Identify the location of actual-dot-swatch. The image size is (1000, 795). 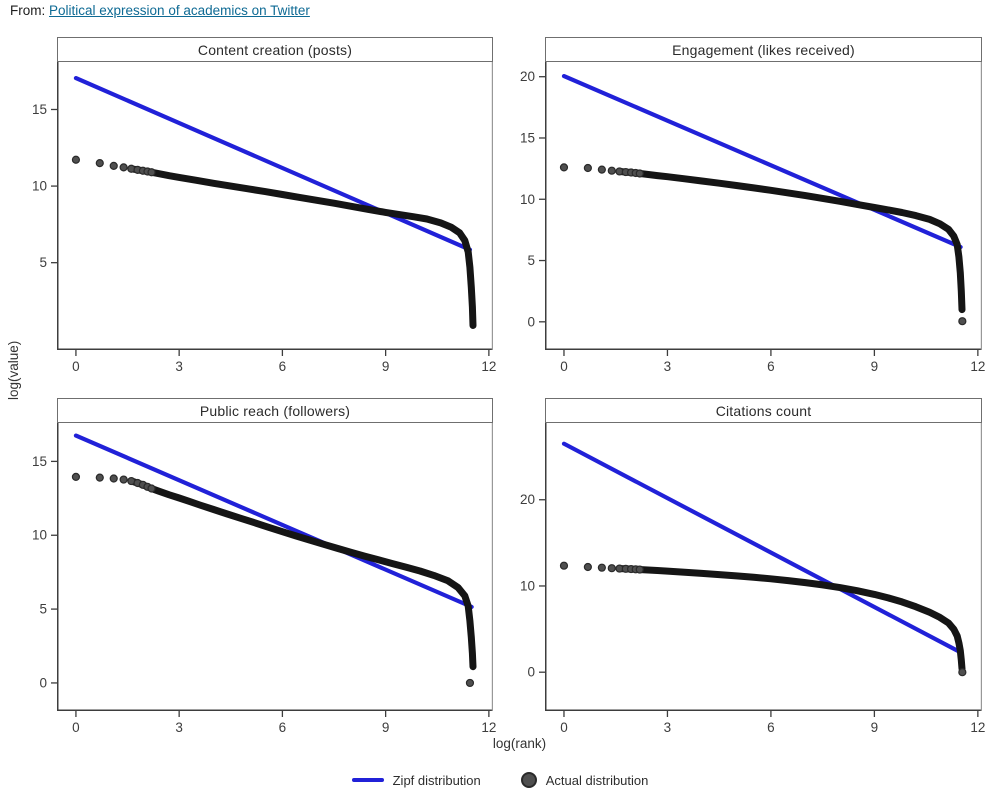
(528, 780).